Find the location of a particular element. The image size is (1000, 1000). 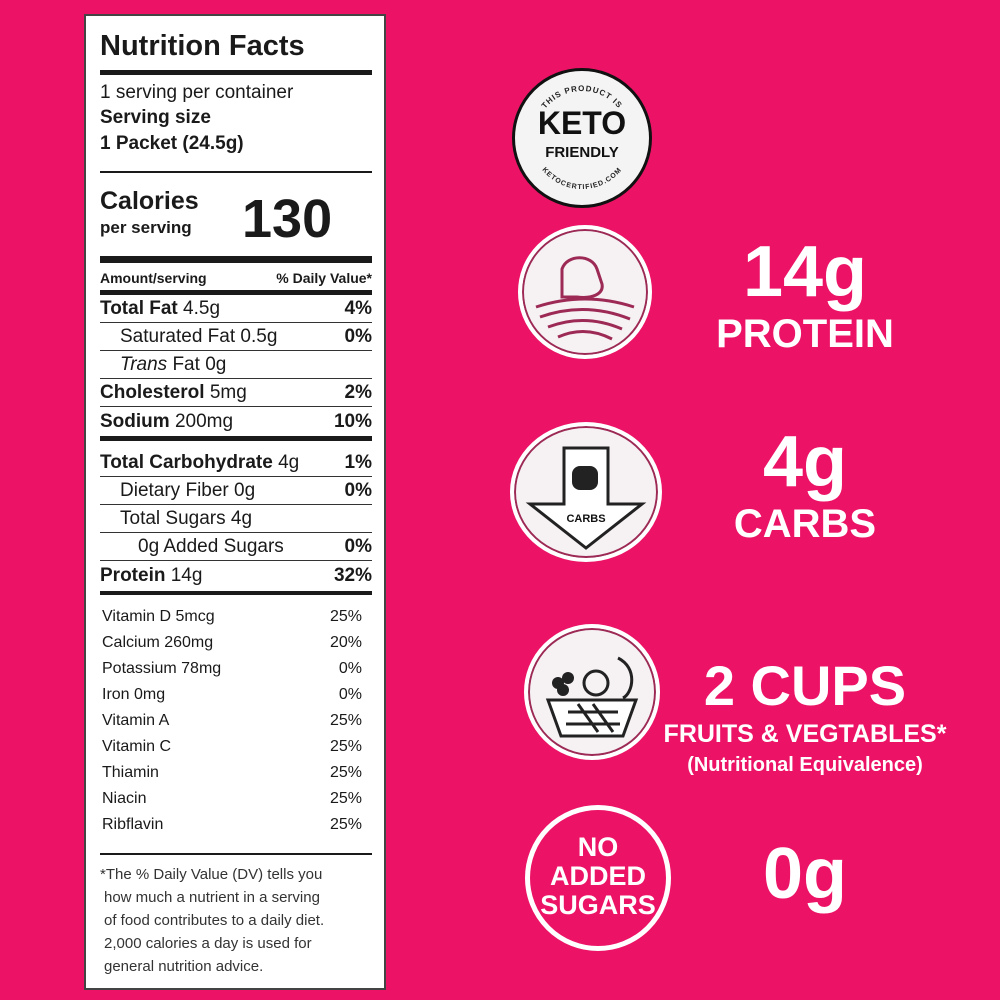

no-added-sugars-badge: NO ADDED SUGARS is located at coordinates (598, 878).